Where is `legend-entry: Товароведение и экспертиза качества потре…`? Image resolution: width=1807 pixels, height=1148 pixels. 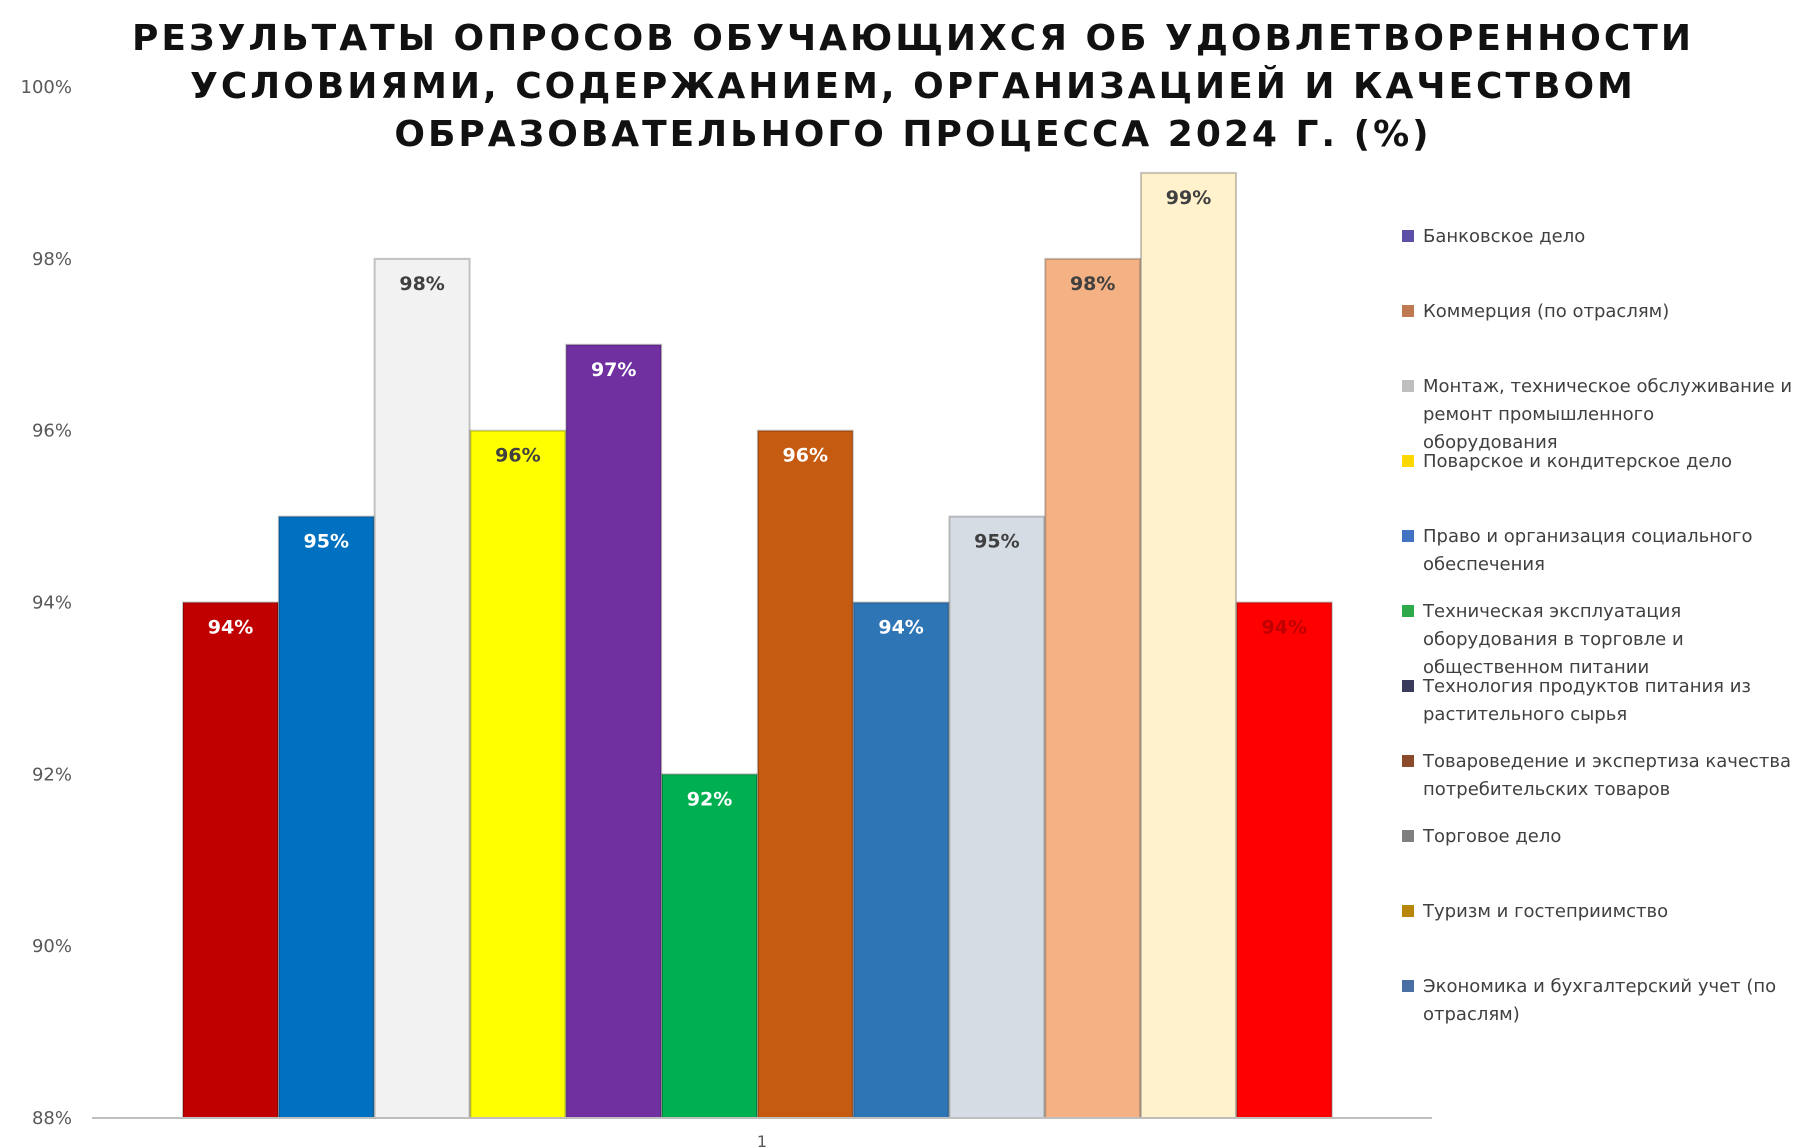
legend-entry: Товароведение и экспертиза качества потре… is located at coordinates (1606, 775).